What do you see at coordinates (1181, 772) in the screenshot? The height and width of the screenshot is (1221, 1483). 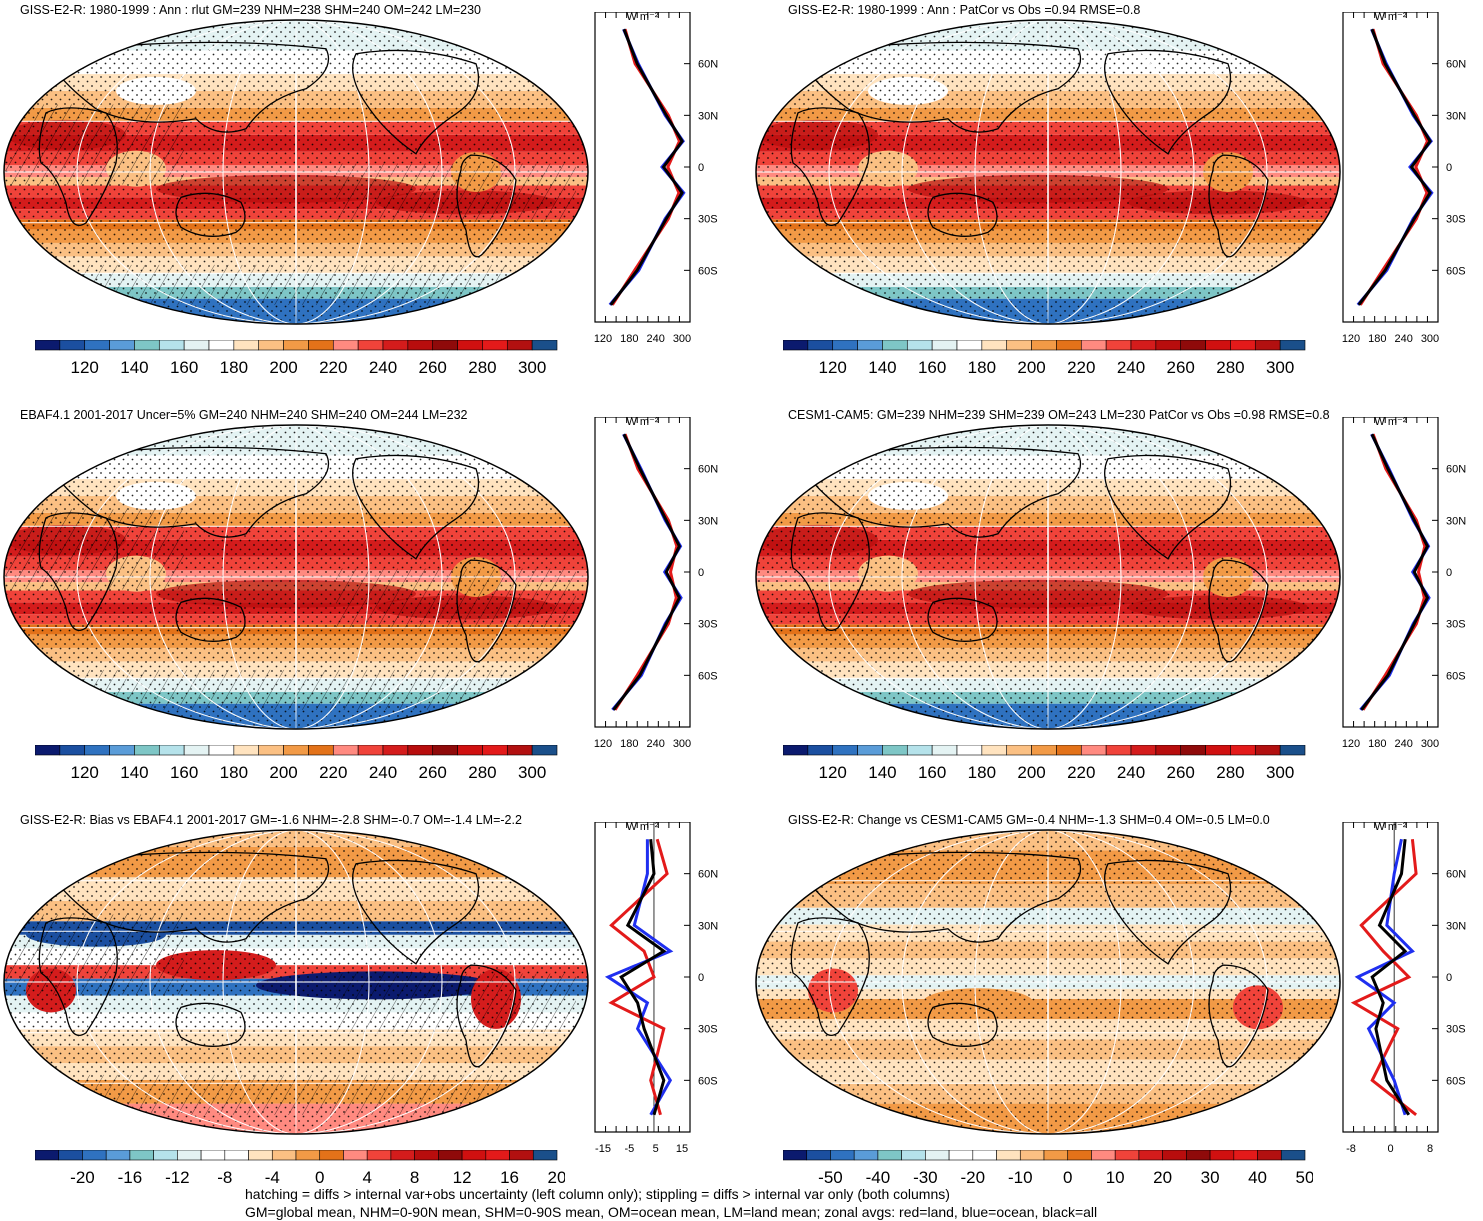 I see `colorbar-tick-label: 260` at bounding box center [1181, 772].